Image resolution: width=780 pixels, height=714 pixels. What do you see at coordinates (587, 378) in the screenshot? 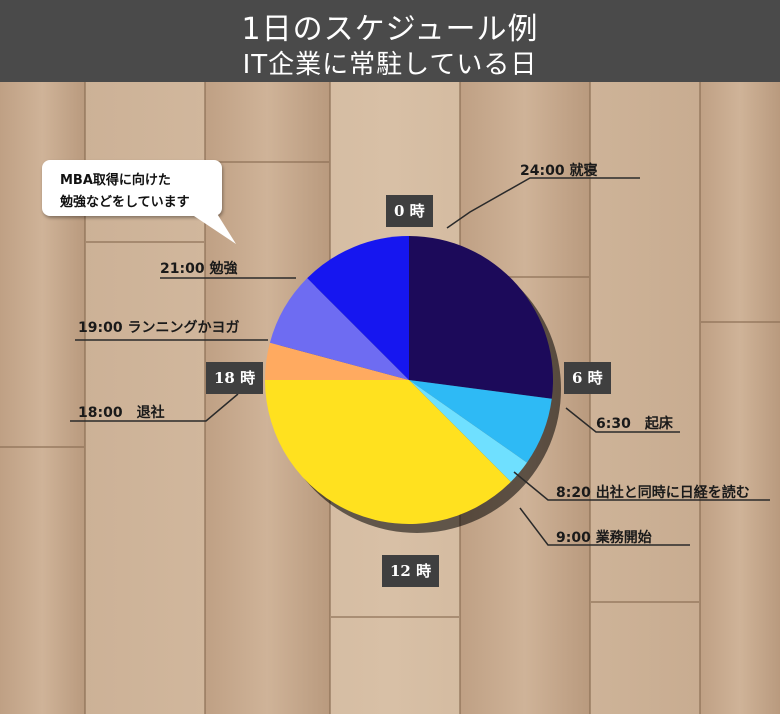
I see `hour-label-6: 6 時` at bounding box center [587, 378].